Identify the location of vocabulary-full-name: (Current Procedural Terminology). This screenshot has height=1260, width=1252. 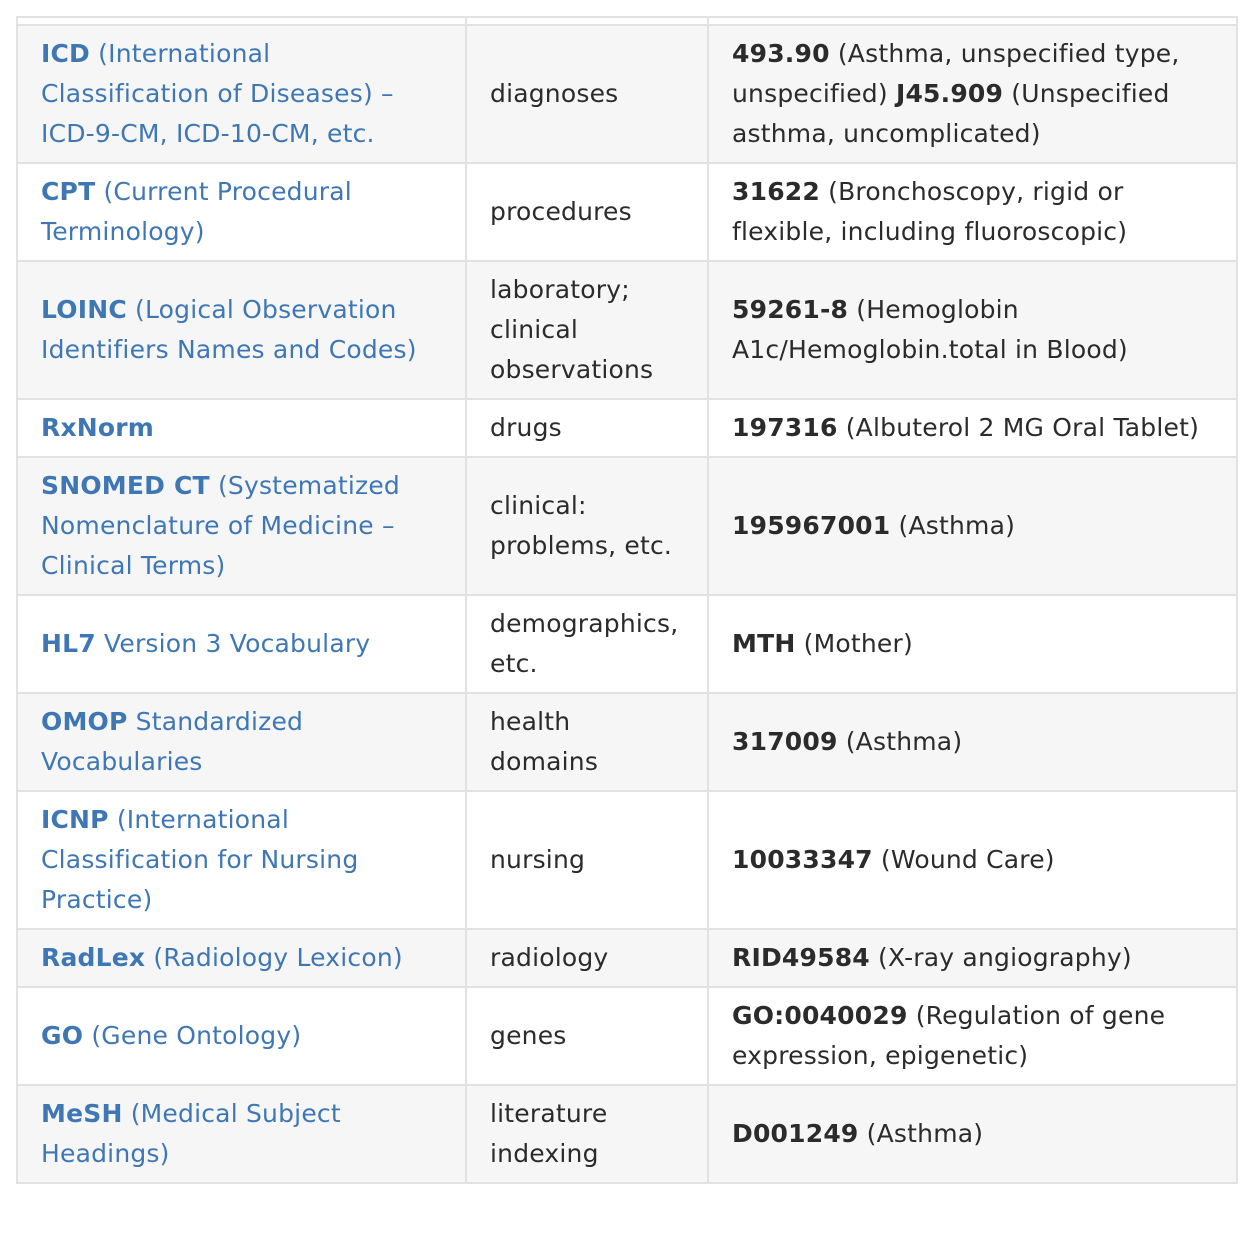
(196, 211).